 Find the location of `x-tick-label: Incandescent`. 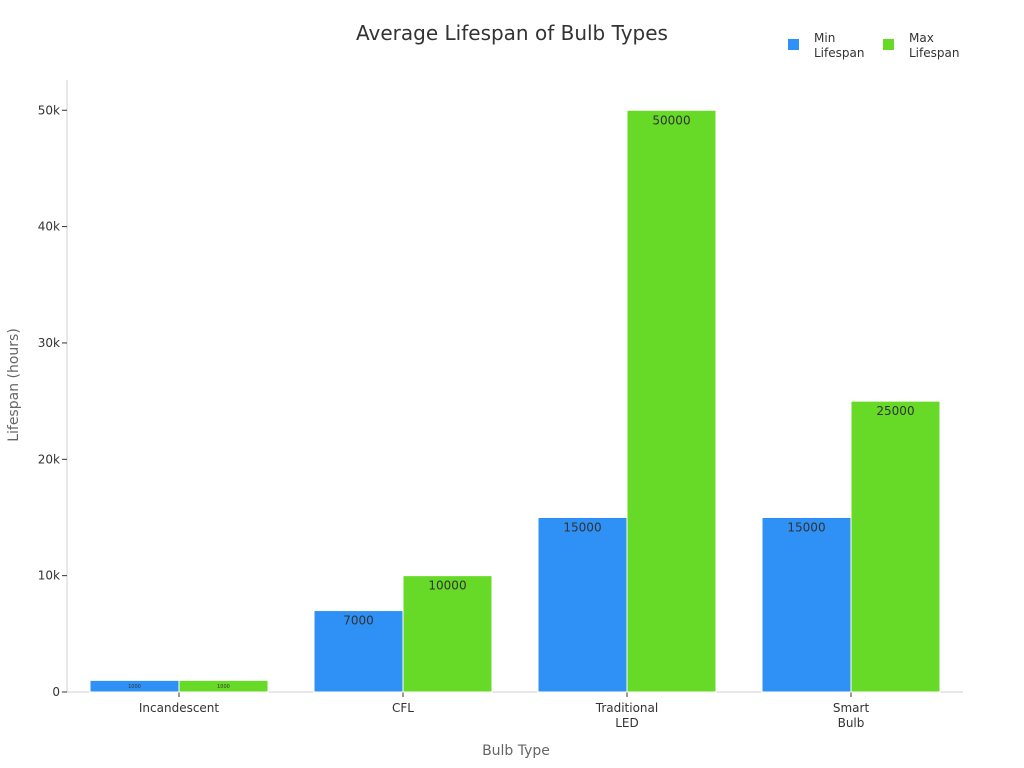

x-tick-label: Incandescent is located at coordinates (179, 708).